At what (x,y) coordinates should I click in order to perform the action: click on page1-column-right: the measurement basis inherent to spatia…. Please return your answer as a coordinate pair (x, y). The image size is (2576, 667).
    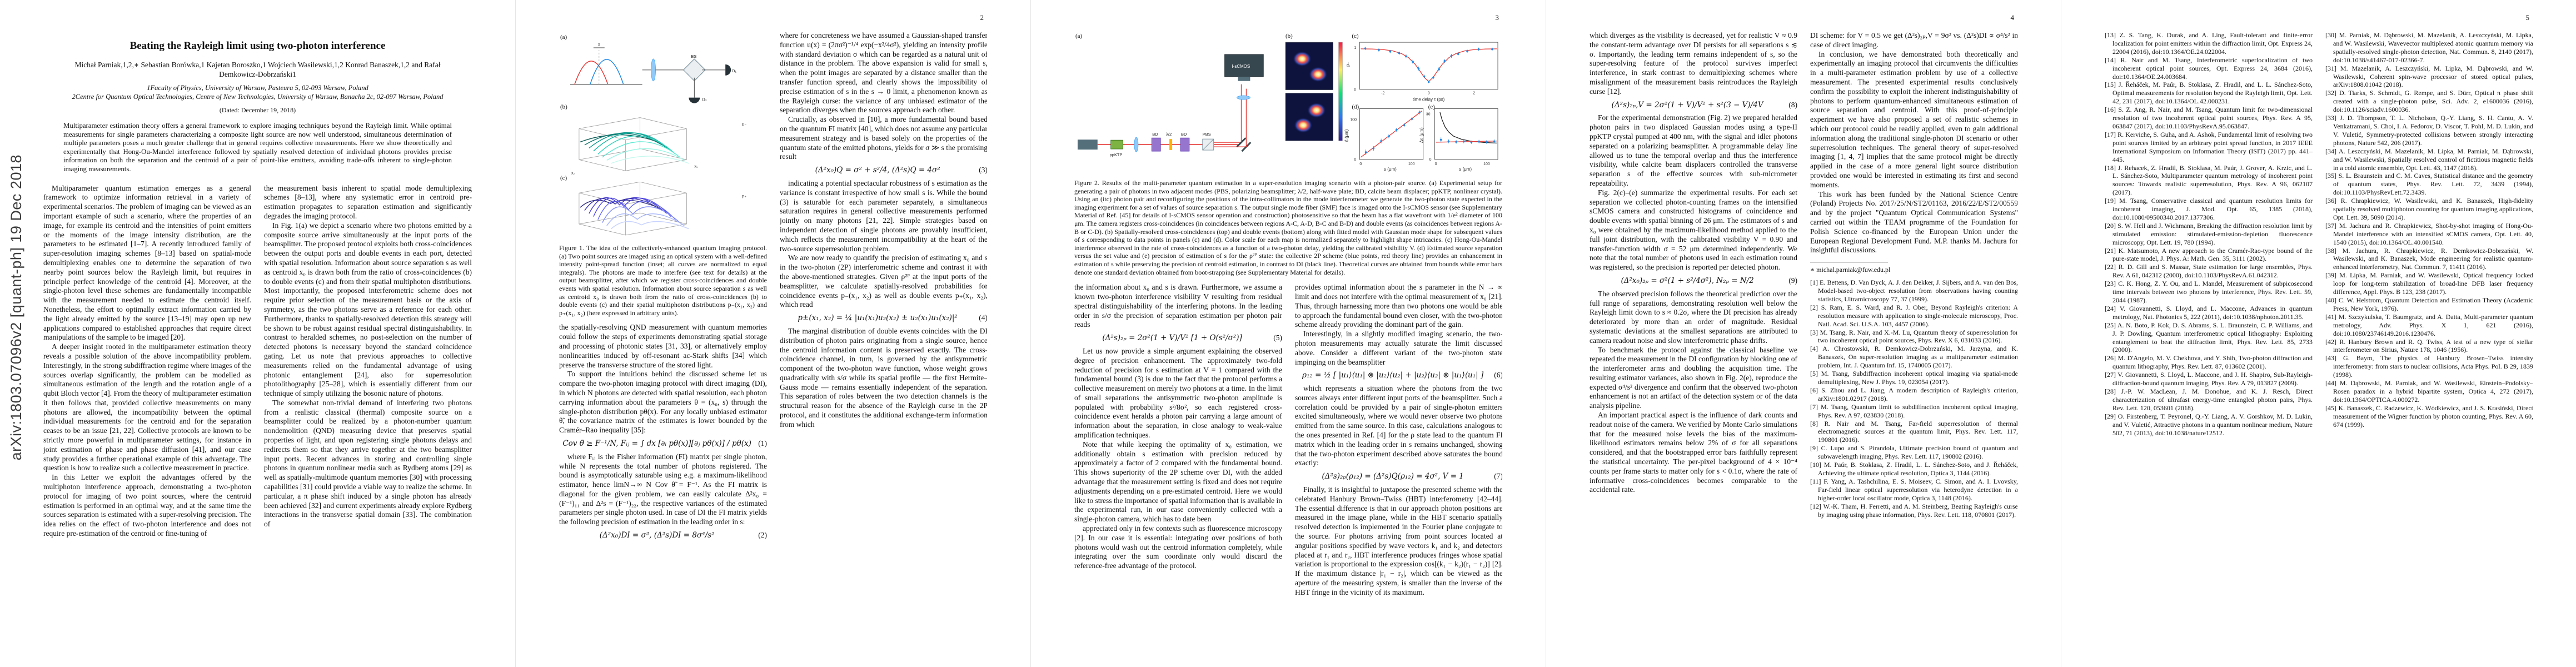
    Looking at the image, I should click on (368, 394).